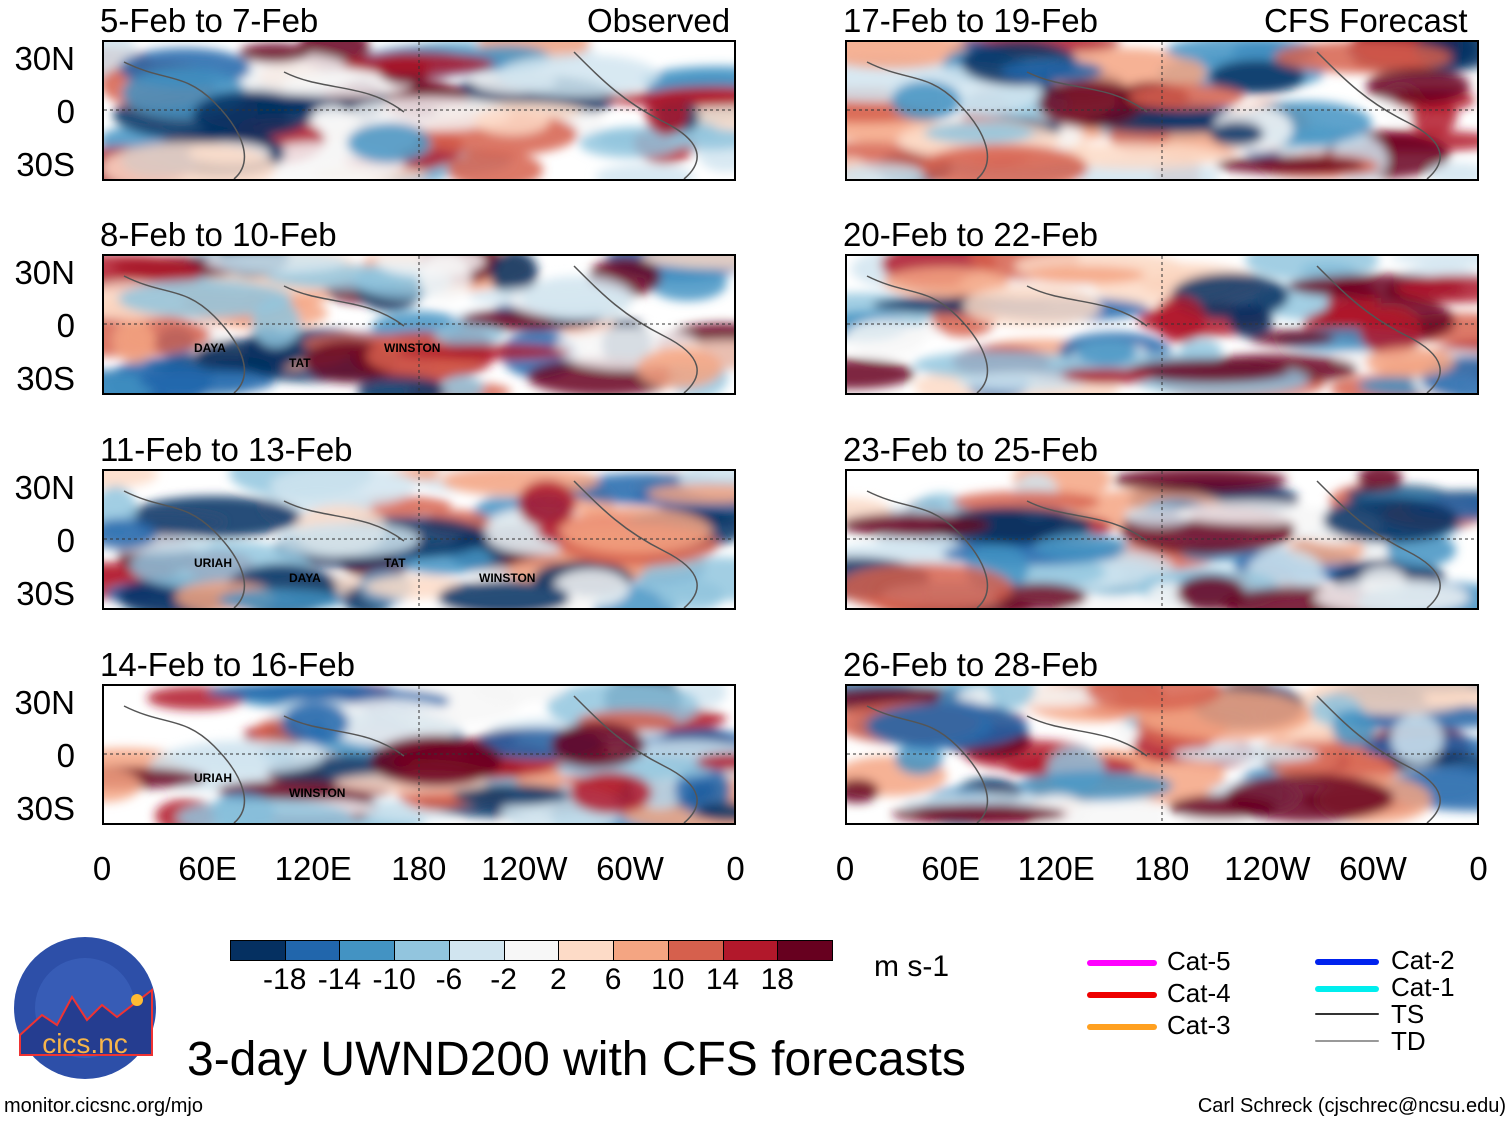 The image size is (1510, 1121). Describe the element at coordinates (1351, 1106) in the screenshot. I see `credit: Carl Schreck (cjschrec@ncsu.edu)` at that location.